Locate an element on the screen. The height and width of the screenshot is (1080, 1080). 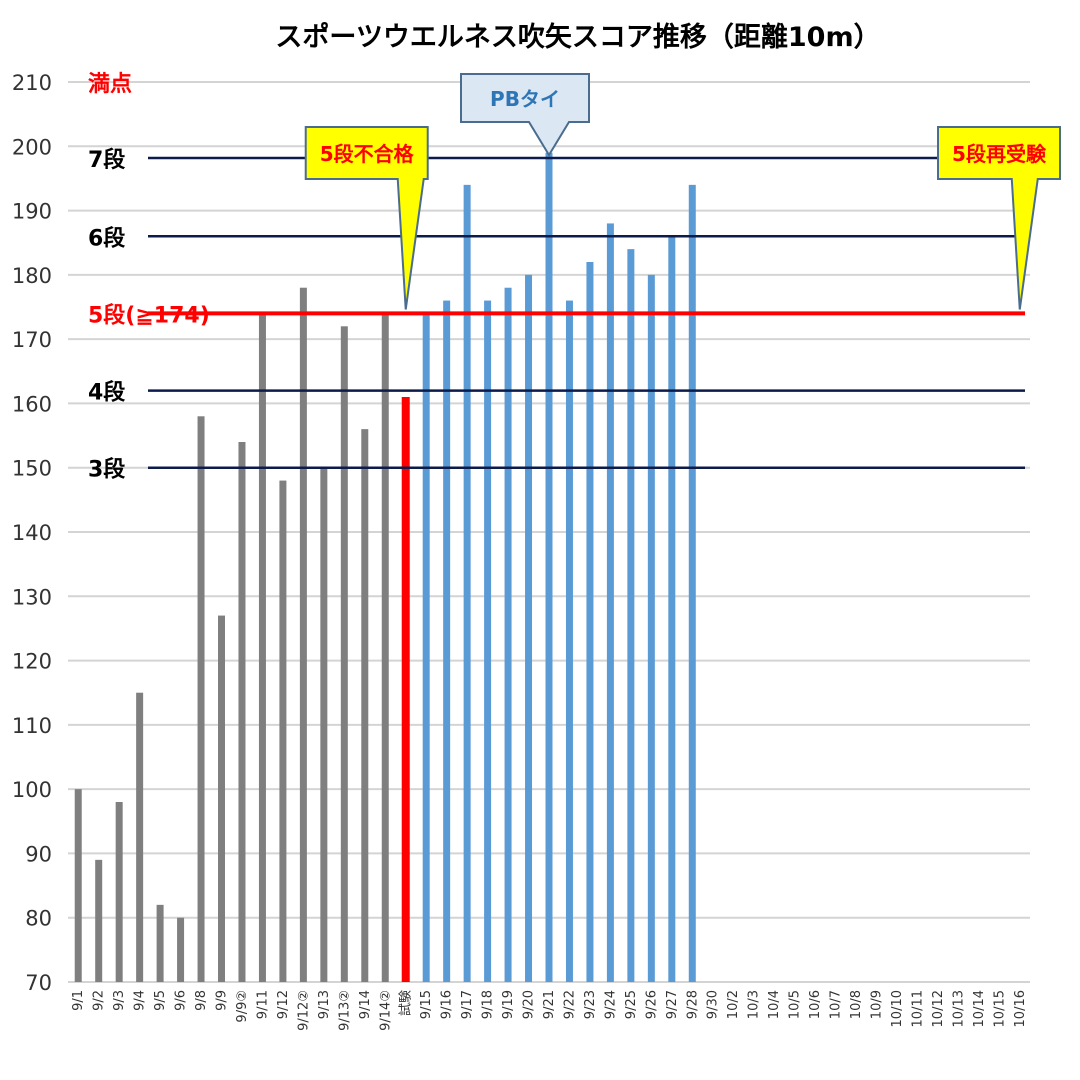
x-tick-label: 10/5 is located at coordinates (795, 1004).